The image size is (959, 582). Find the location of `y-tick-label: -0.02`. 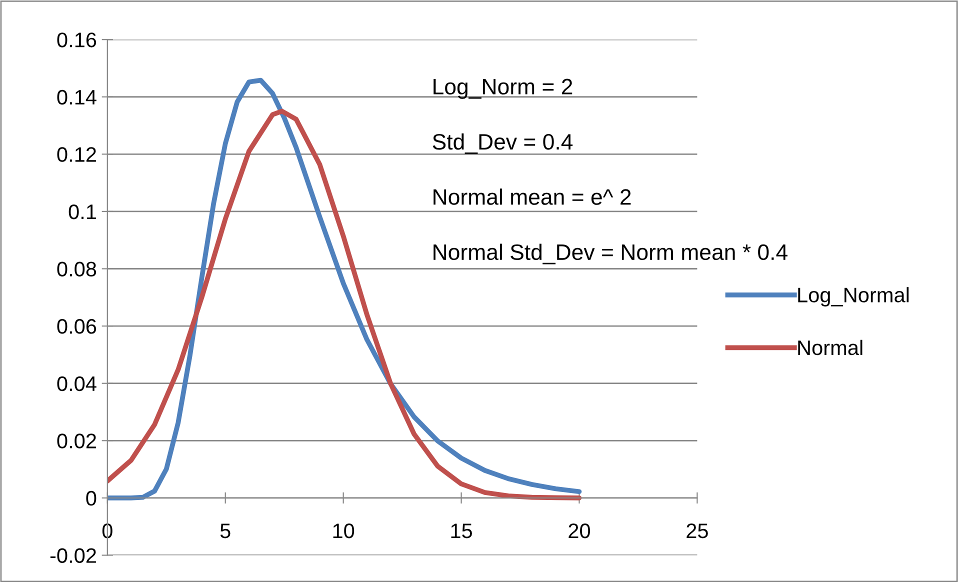

y-tick-label: -0.02 is located at coordinates (73, 555).